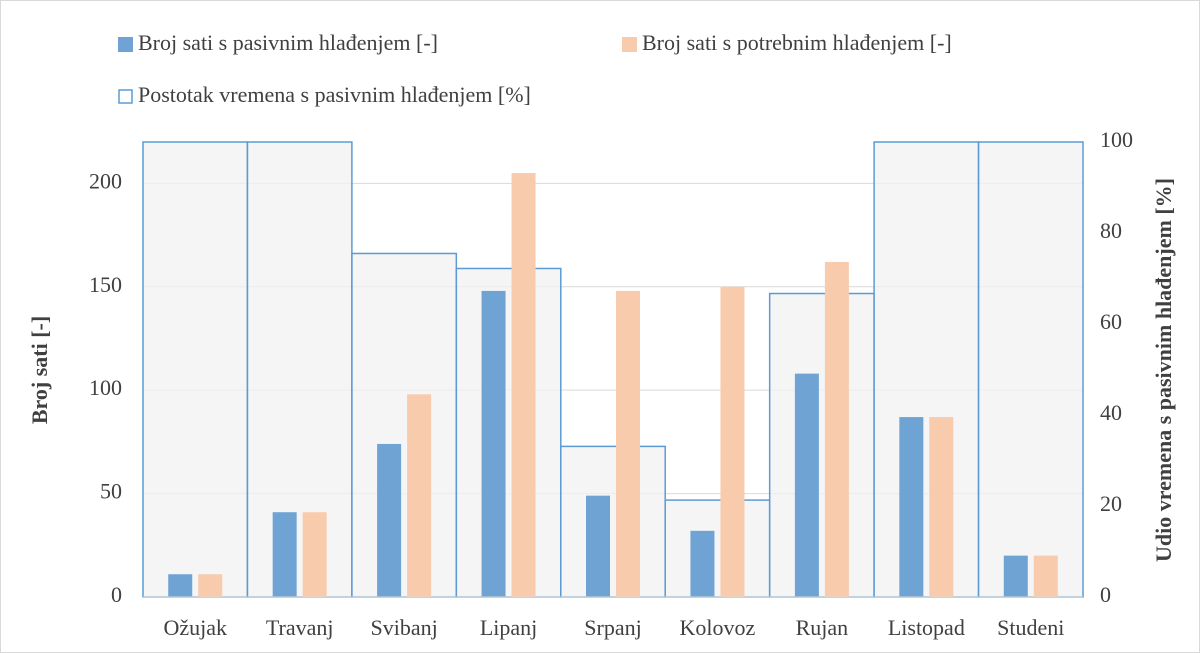  Describe the element at coordinates (288, 42) in the screenshot. I see `legend-label: Broj sati s pasivnim hlađenjem [-]` at that location.